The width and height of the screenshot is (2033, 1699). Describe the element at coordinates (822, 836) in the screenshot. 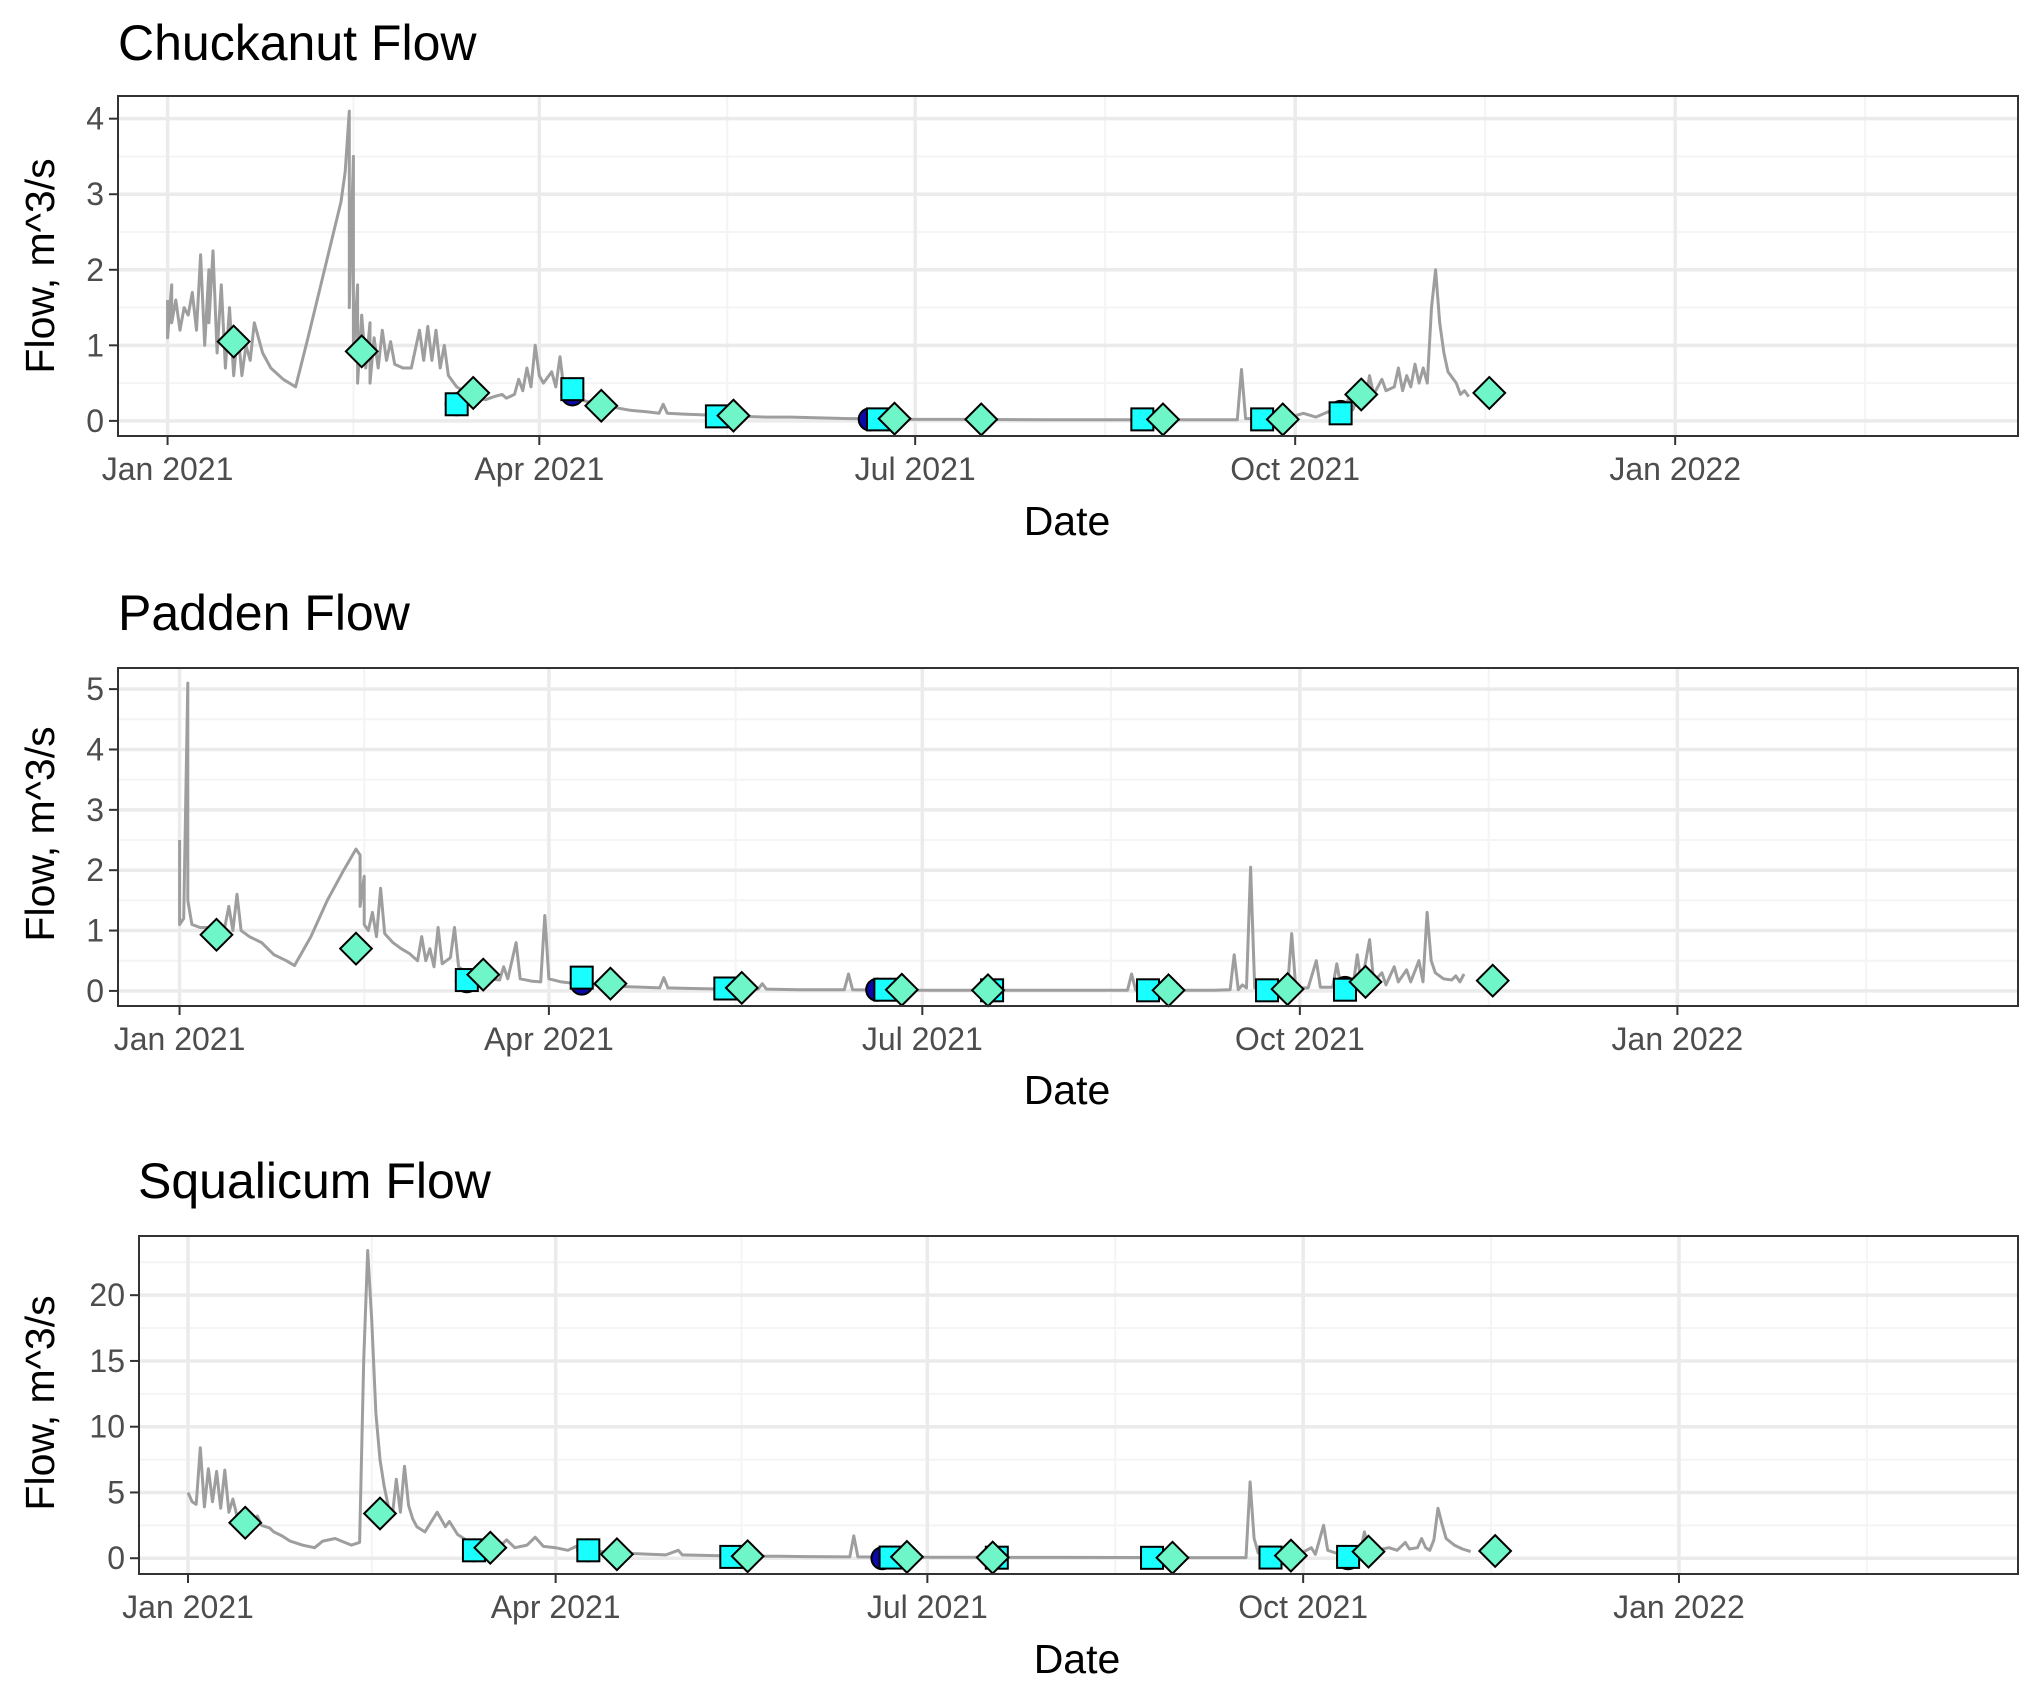

I see `flow-line` at that location.